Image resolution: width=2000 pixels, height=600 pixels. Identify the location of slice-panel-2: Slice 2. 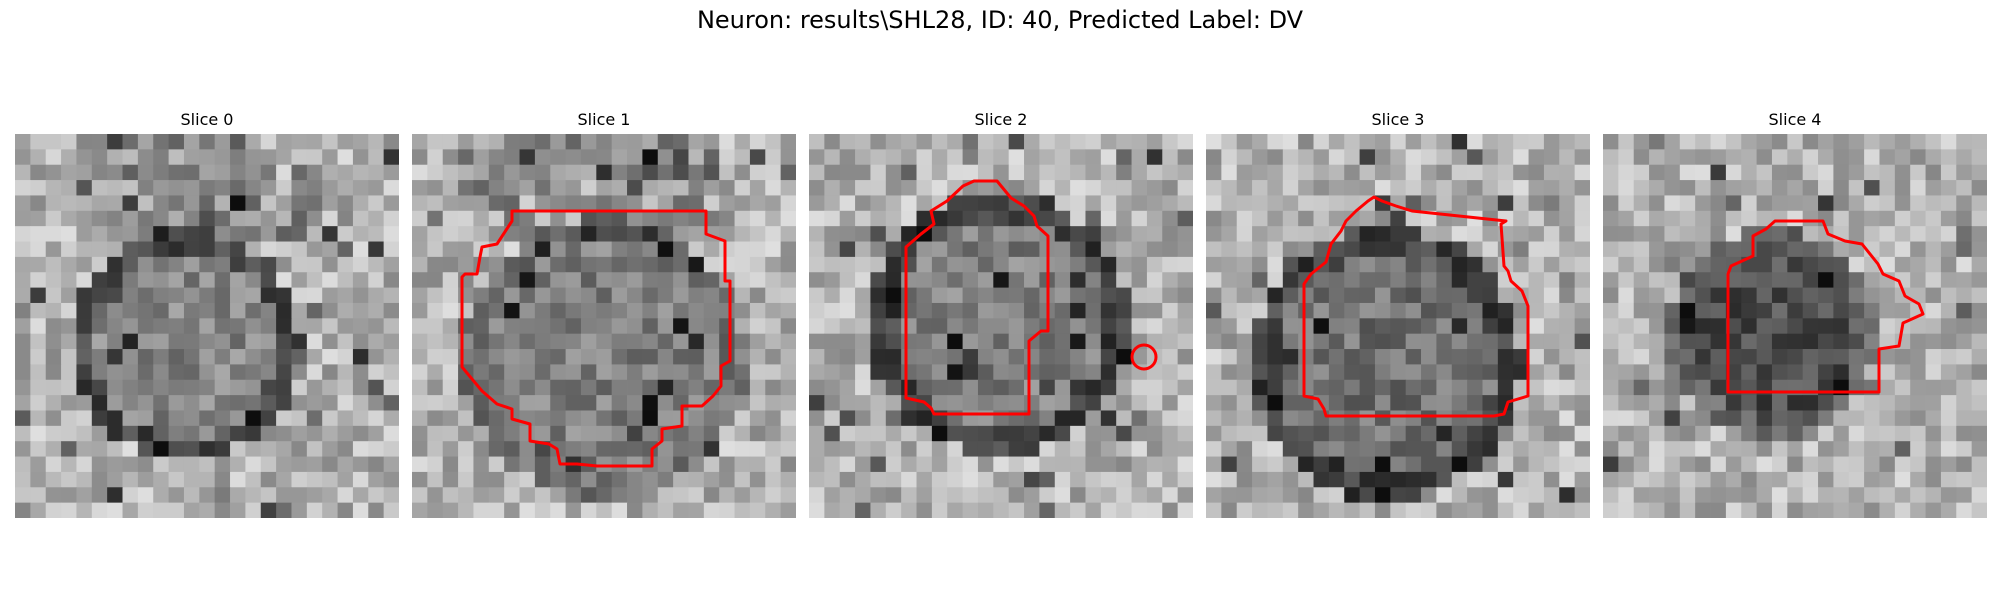
(1001, 315).